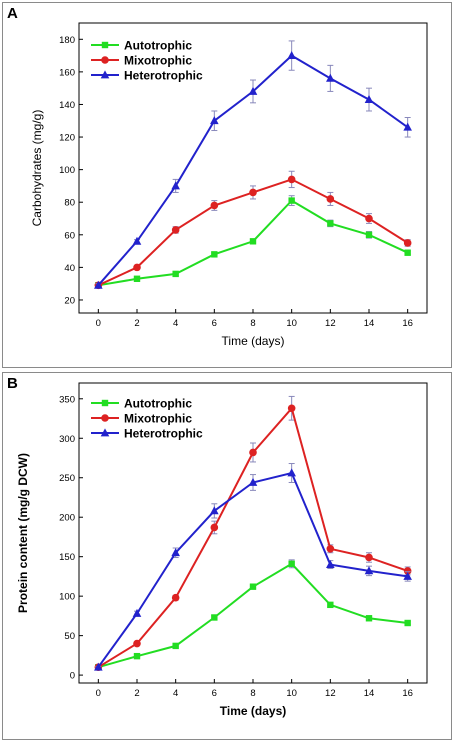 The height and width of the screenshot is (741, 454). Describe the element at coordinates (67, 439) in the screenshot. I see `y-tick-label: 300` at that location.